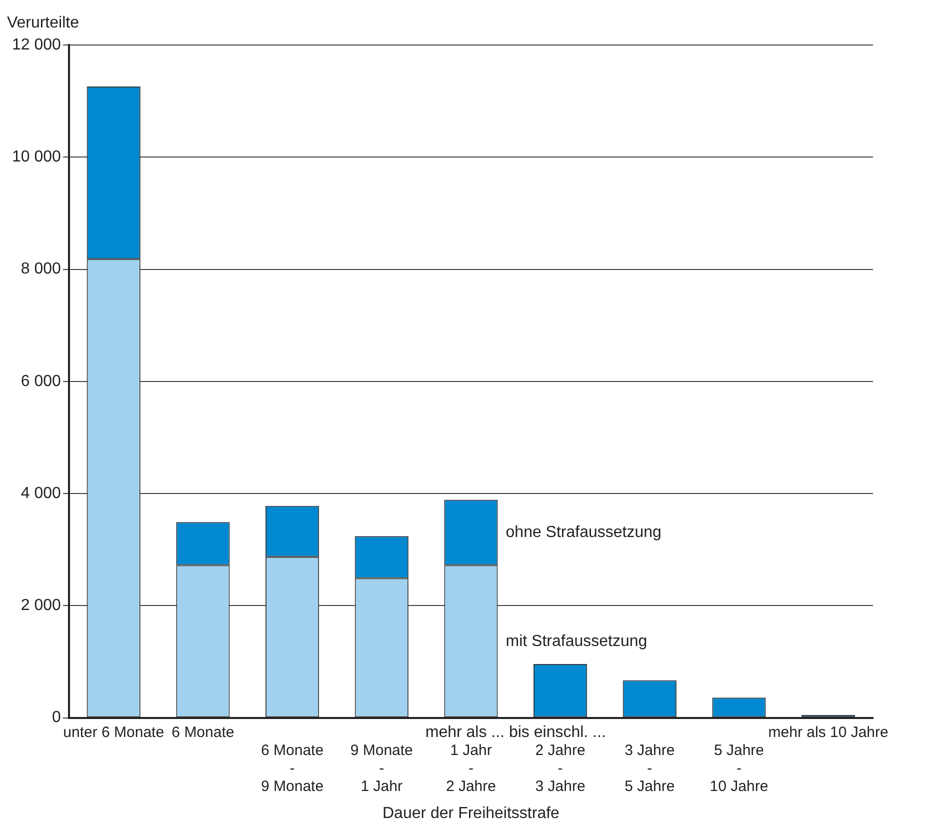 Image resolution: width=950 pixels, height=837 pixels. Describe the element at coordinates (739, 768) in the screenshot. I see `x-tick-label: 5 Jahre - 10 Jahre` at that location.